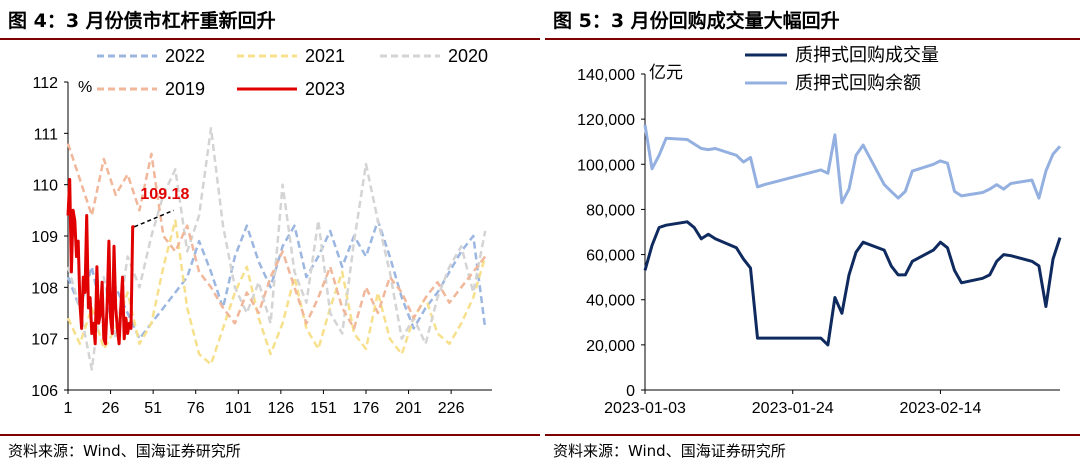 The width and height of the screenshot is (1080, 468). What do you see at coordinates (44, 340) in the screenshot?
I see `y-tick-label: 107` at bounding box center [44, 340].